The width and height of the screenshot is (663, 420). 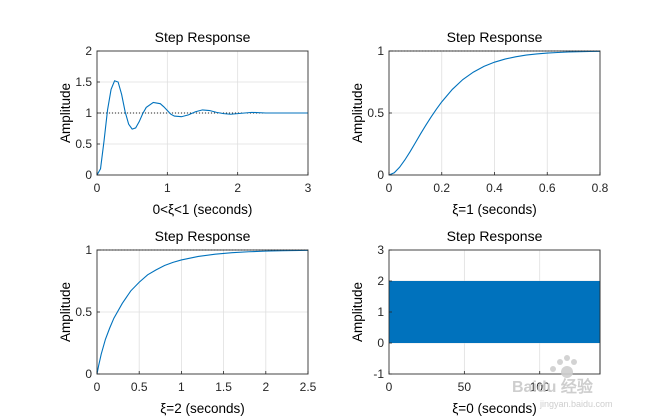 I want to click on x-tick-label: 50, so click(x=465, y=387).